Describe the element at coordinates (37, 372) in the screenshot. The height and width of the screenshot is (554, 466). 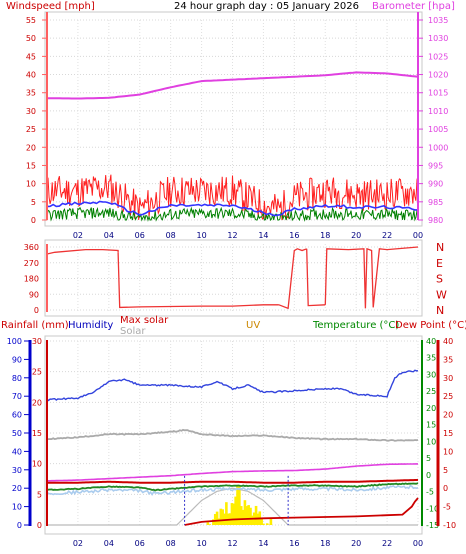
I see `humidity-tick-label: 25` at that location.